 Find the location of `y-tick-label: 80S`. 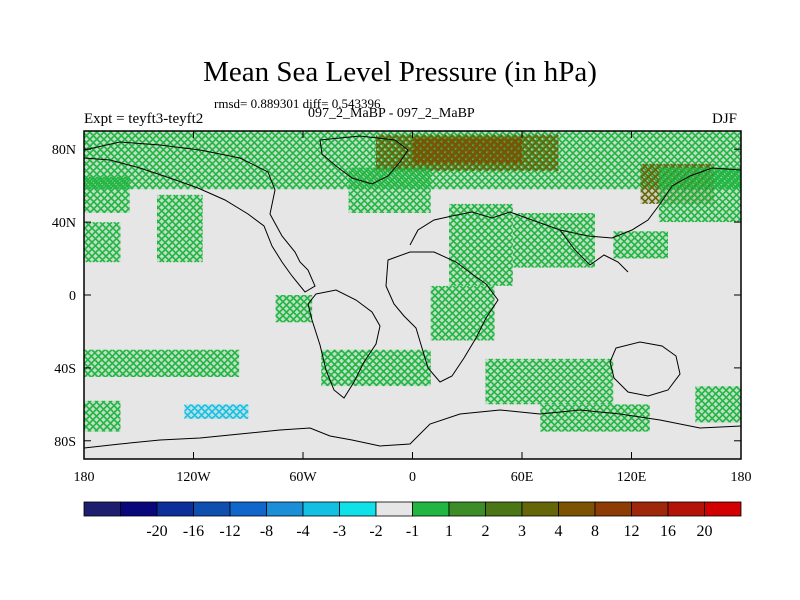

y-tick-label: 80S is located at coordinates (65, 442).